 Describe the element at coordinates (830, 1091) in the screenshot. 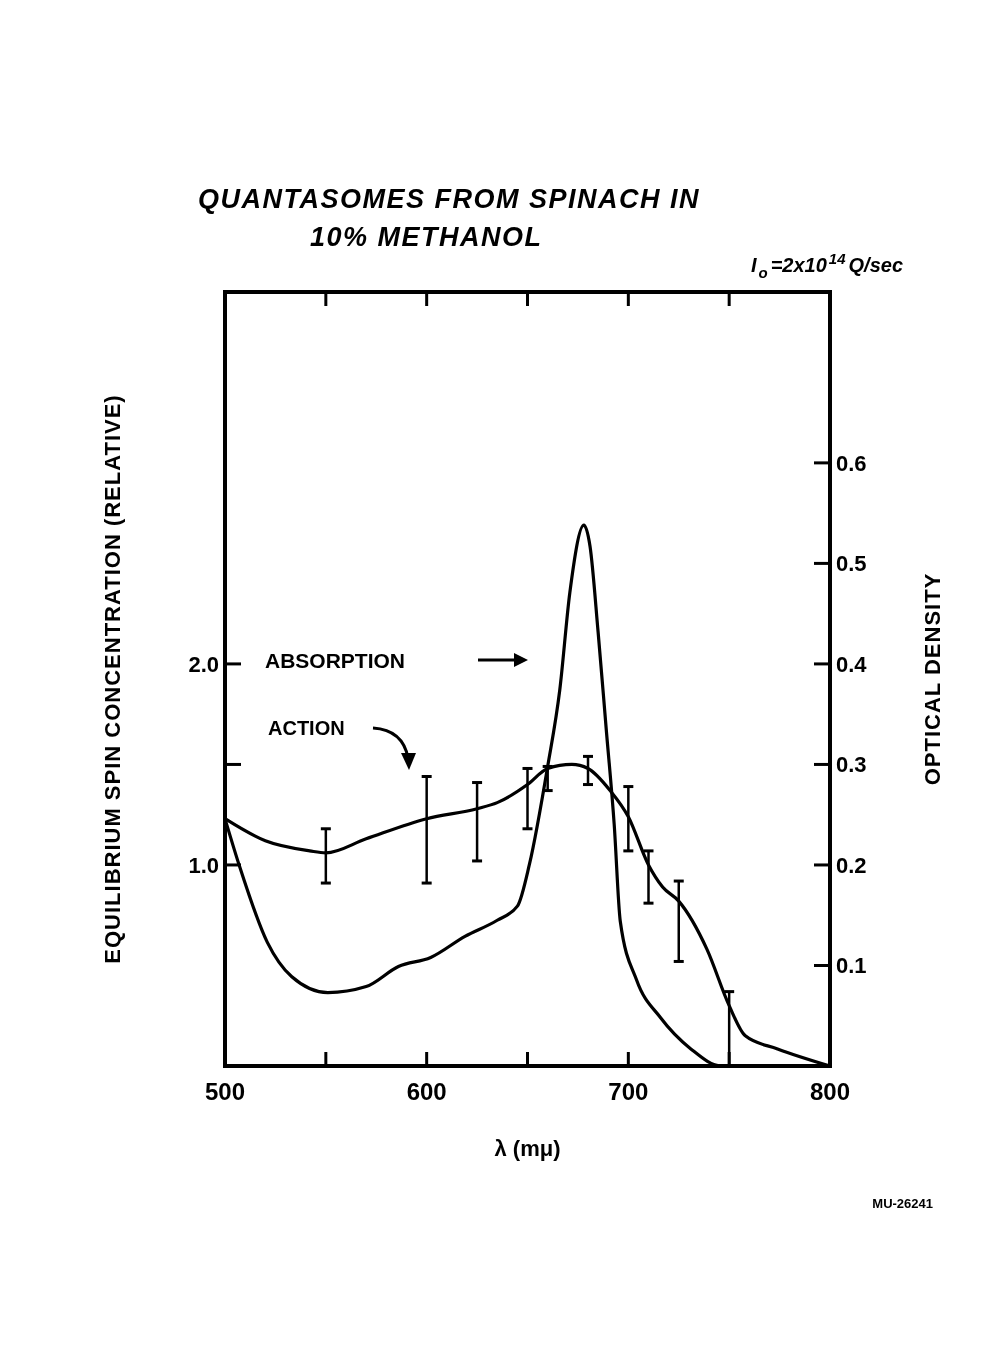

I see `x-tick-label: 800` at that location.